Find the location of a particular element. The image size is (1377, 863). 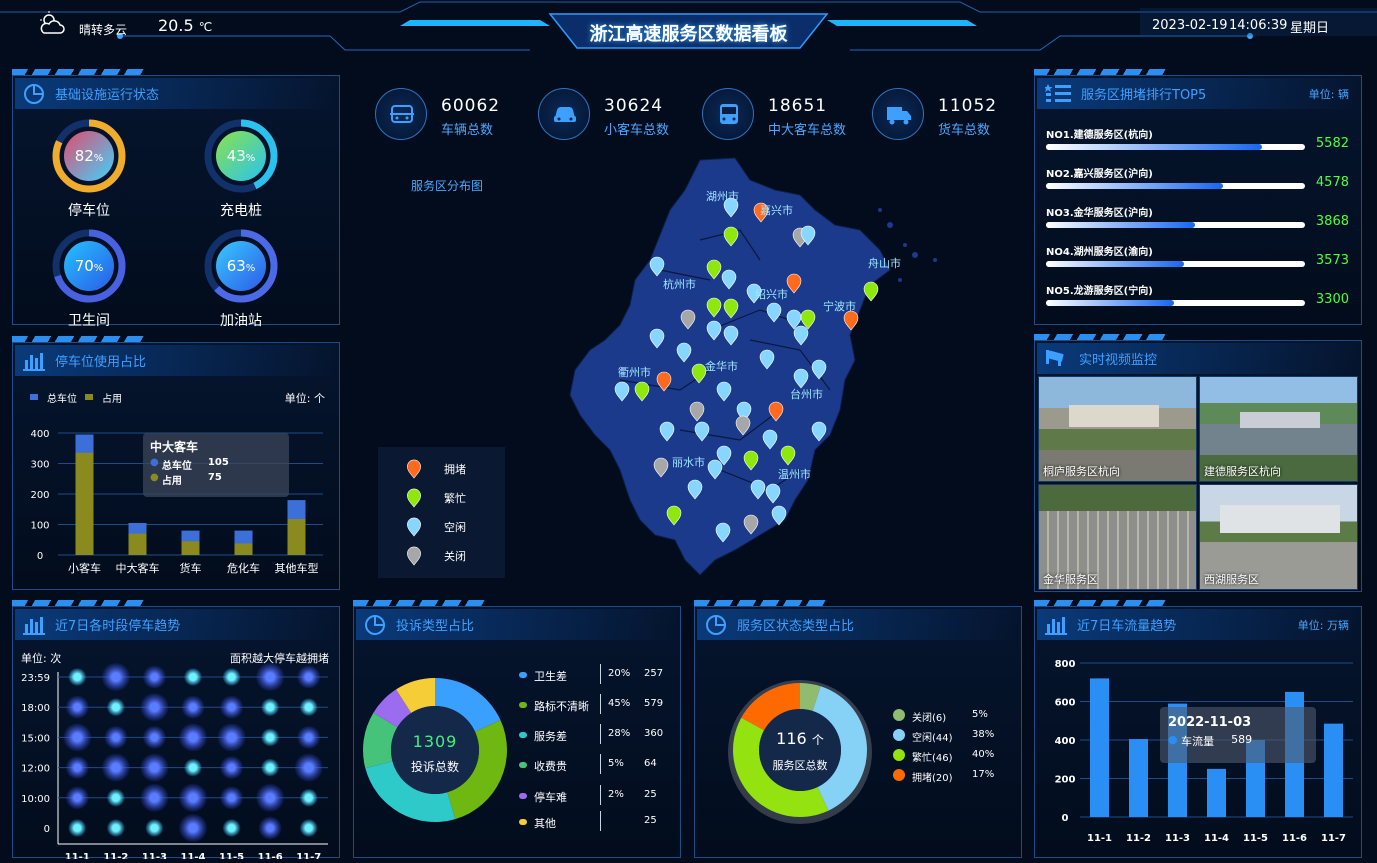

camera-feed: 西湖服务区 is located at coordinates (1278, 537).